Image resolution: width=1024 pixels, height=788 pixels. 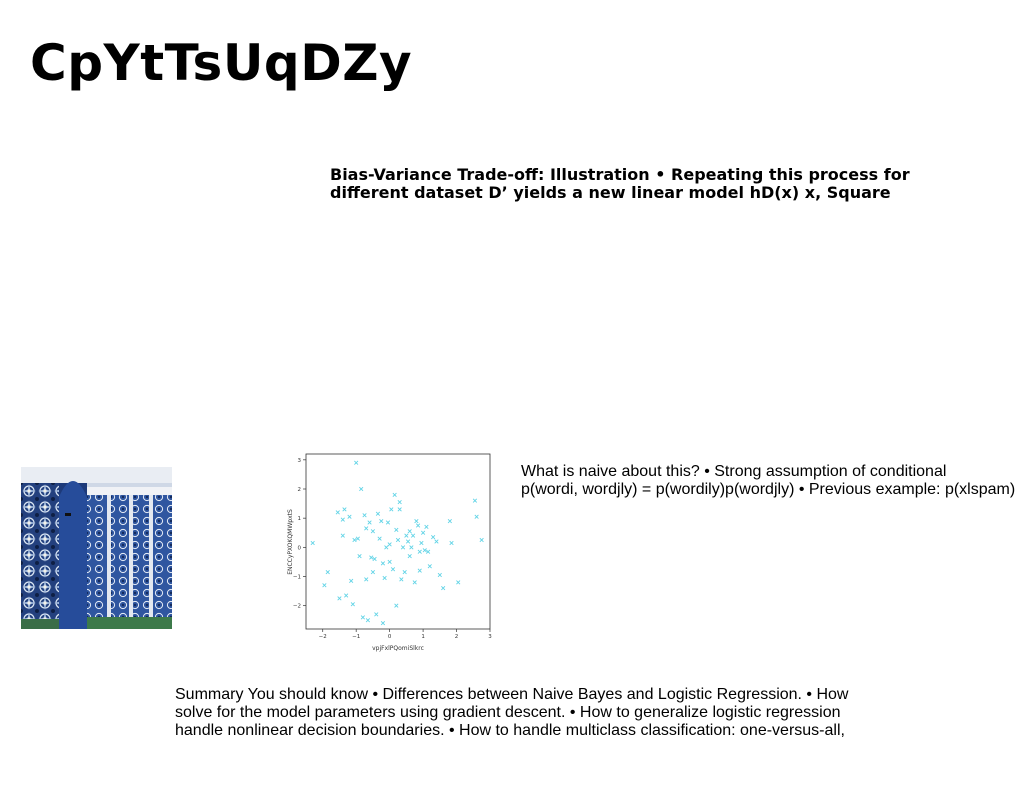 I want to click on x-axis-label: vpjFxlPQomiSlkrc, so click(x=398, y=648).